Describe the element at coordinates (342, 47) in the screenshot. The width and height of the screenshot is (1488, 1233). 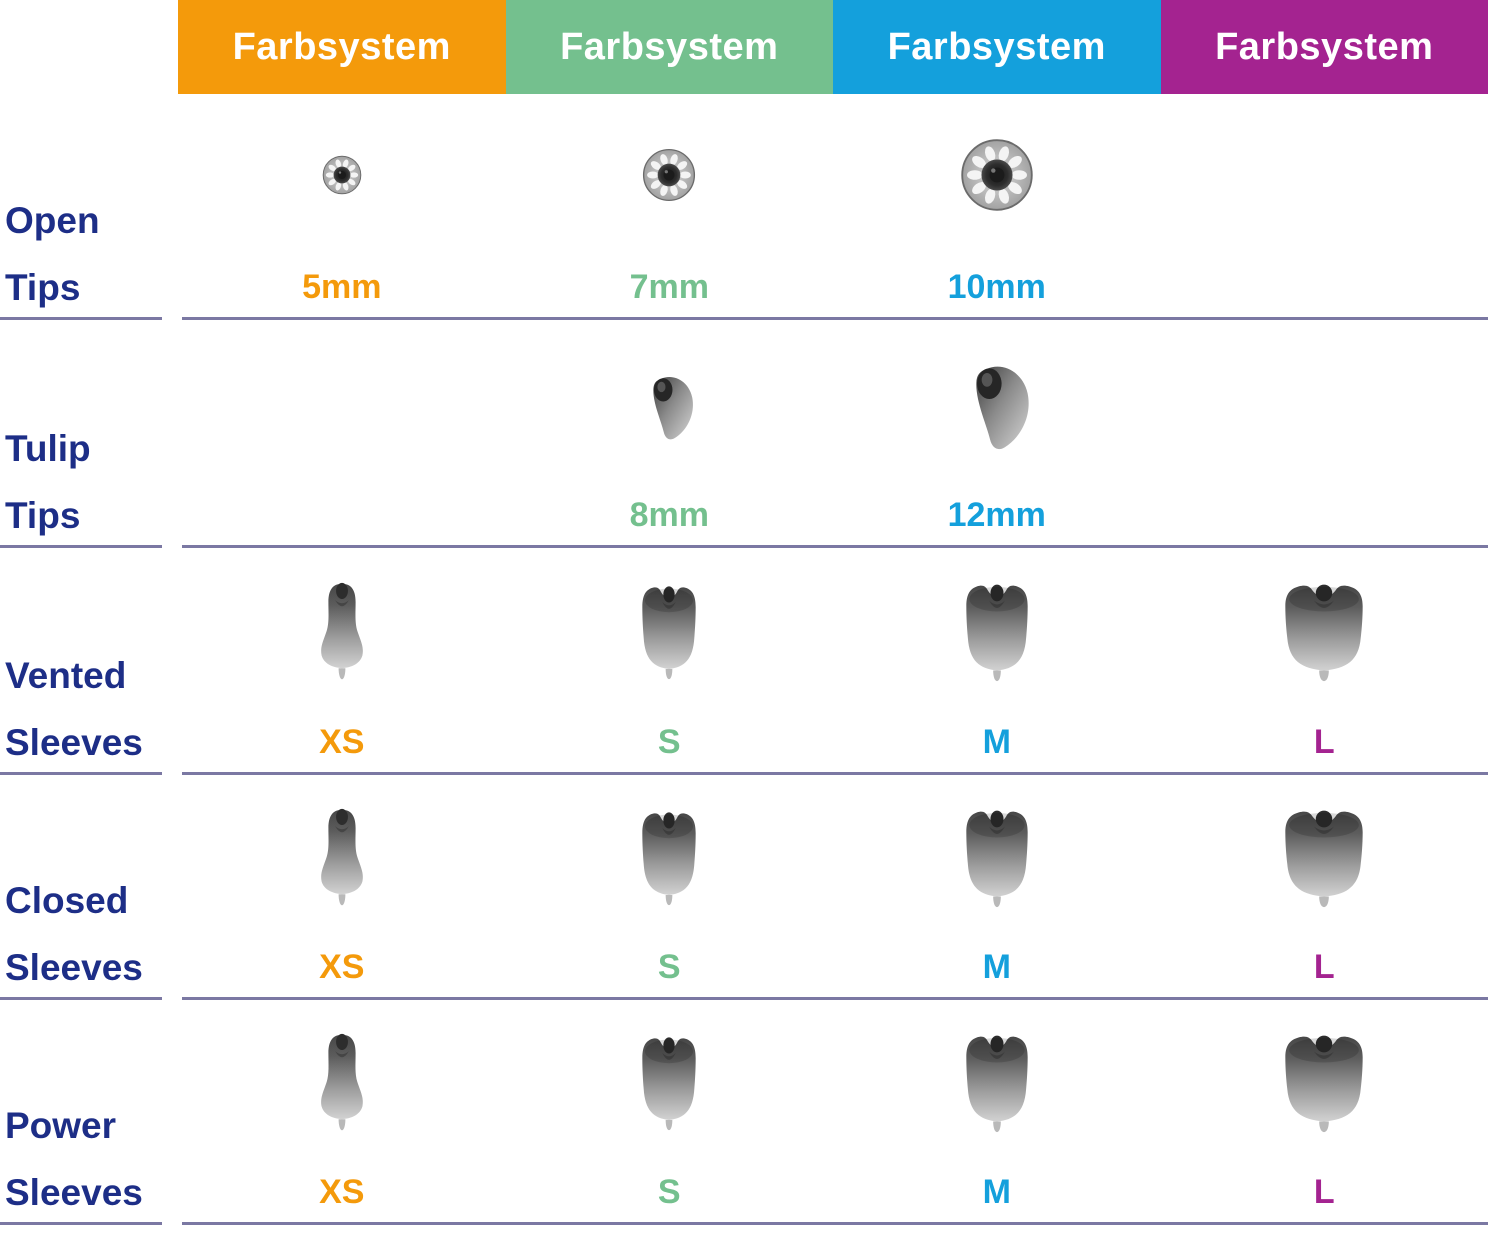
I see `header-cell-orange: Farbsystem` at that location.